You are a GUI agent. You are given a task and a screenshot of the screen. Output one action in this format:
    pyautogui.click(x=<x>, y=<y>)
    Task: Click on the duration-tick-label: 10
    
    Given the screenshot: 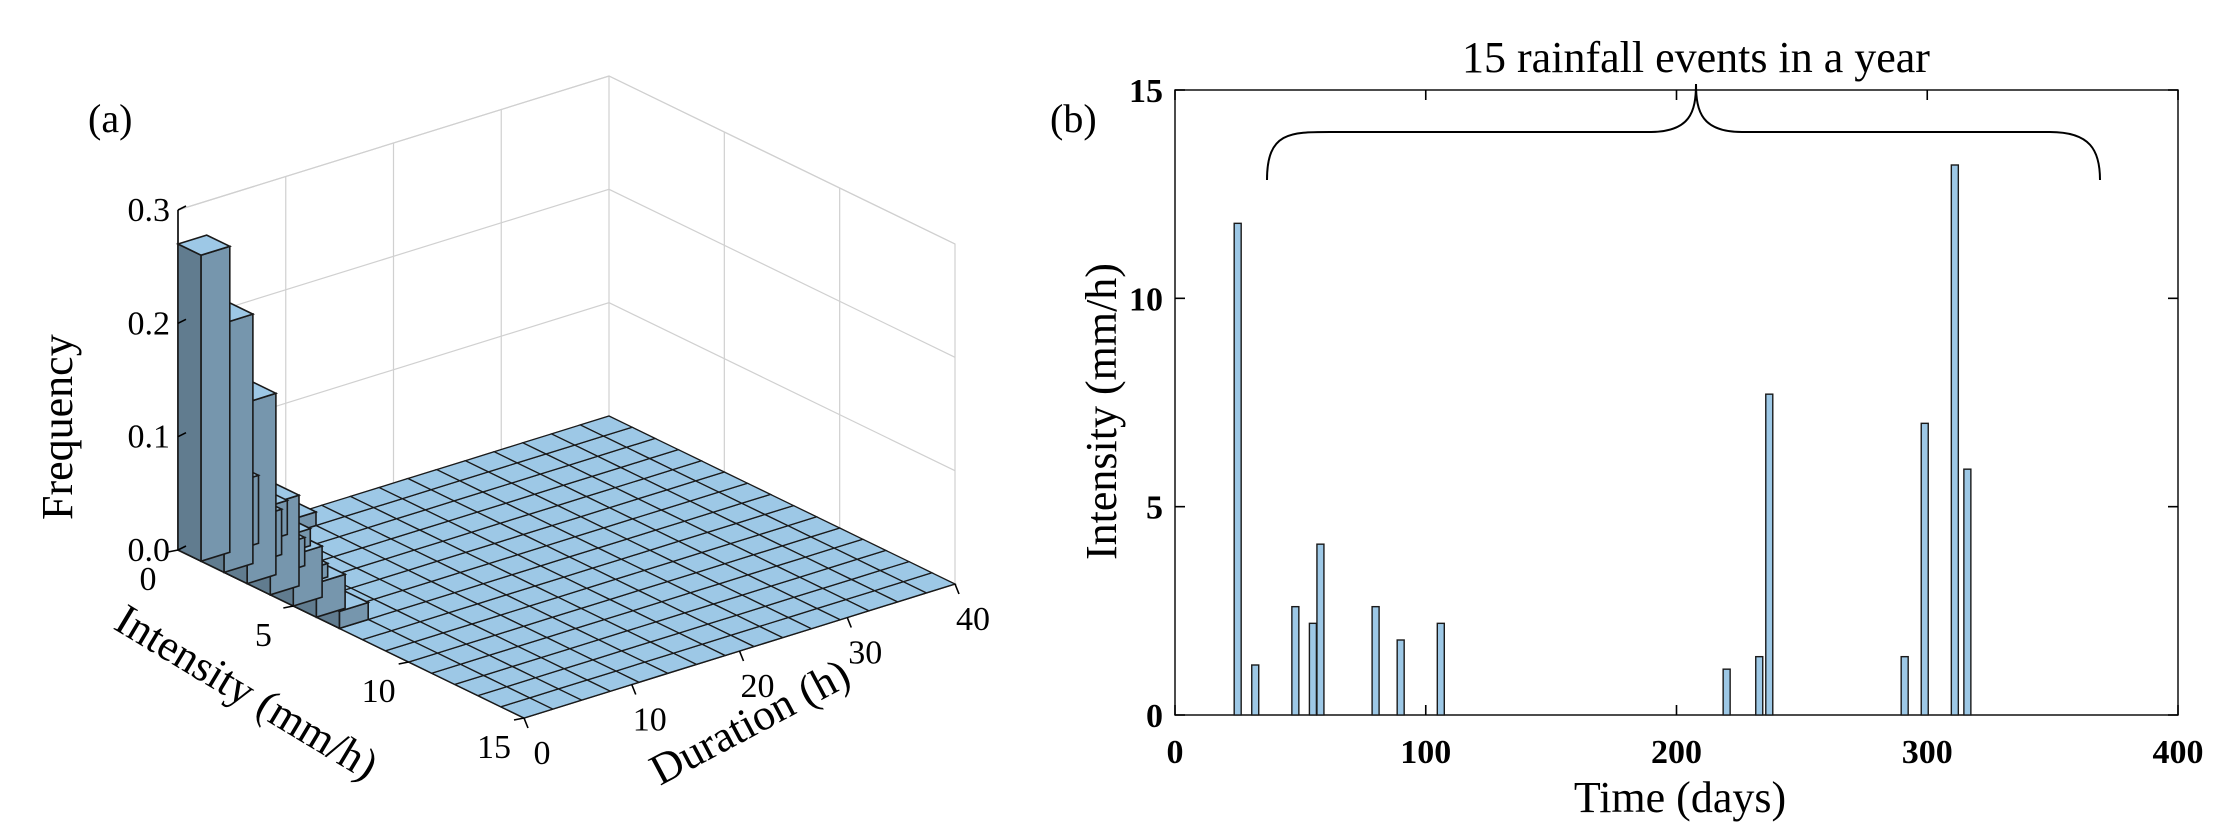 What is the action you would take?
    pyautogui.click(x=650, y=720)
    